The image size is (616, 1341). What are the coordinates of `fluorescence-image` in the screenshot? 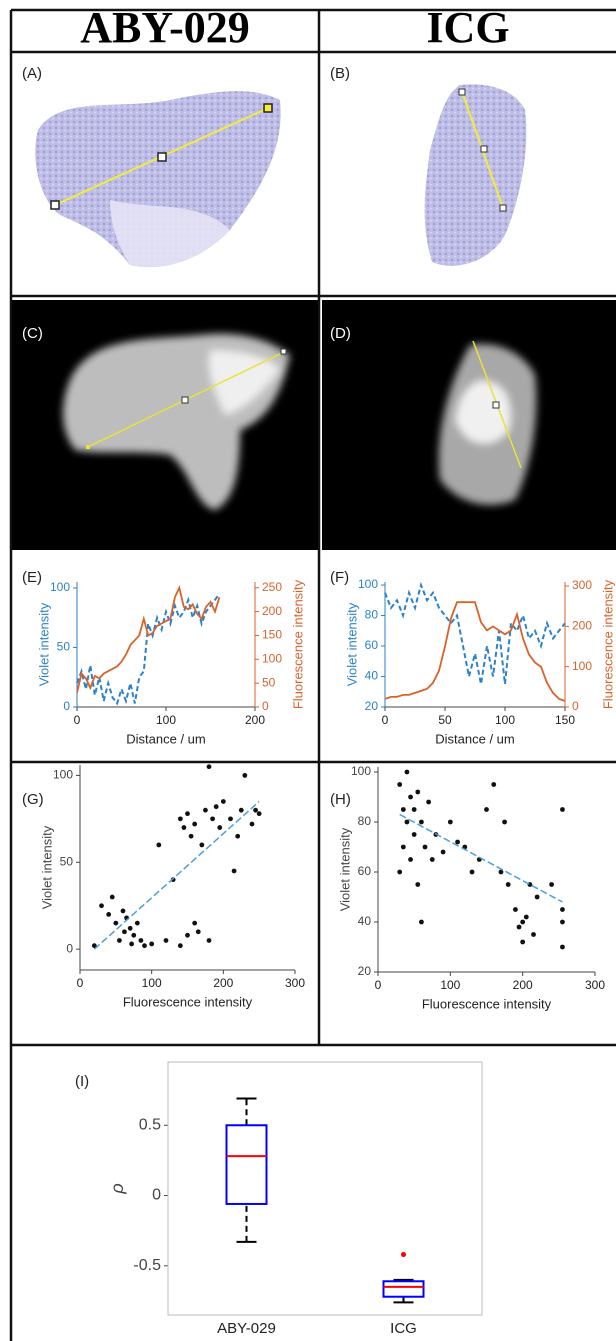 It's located at (487, 422).